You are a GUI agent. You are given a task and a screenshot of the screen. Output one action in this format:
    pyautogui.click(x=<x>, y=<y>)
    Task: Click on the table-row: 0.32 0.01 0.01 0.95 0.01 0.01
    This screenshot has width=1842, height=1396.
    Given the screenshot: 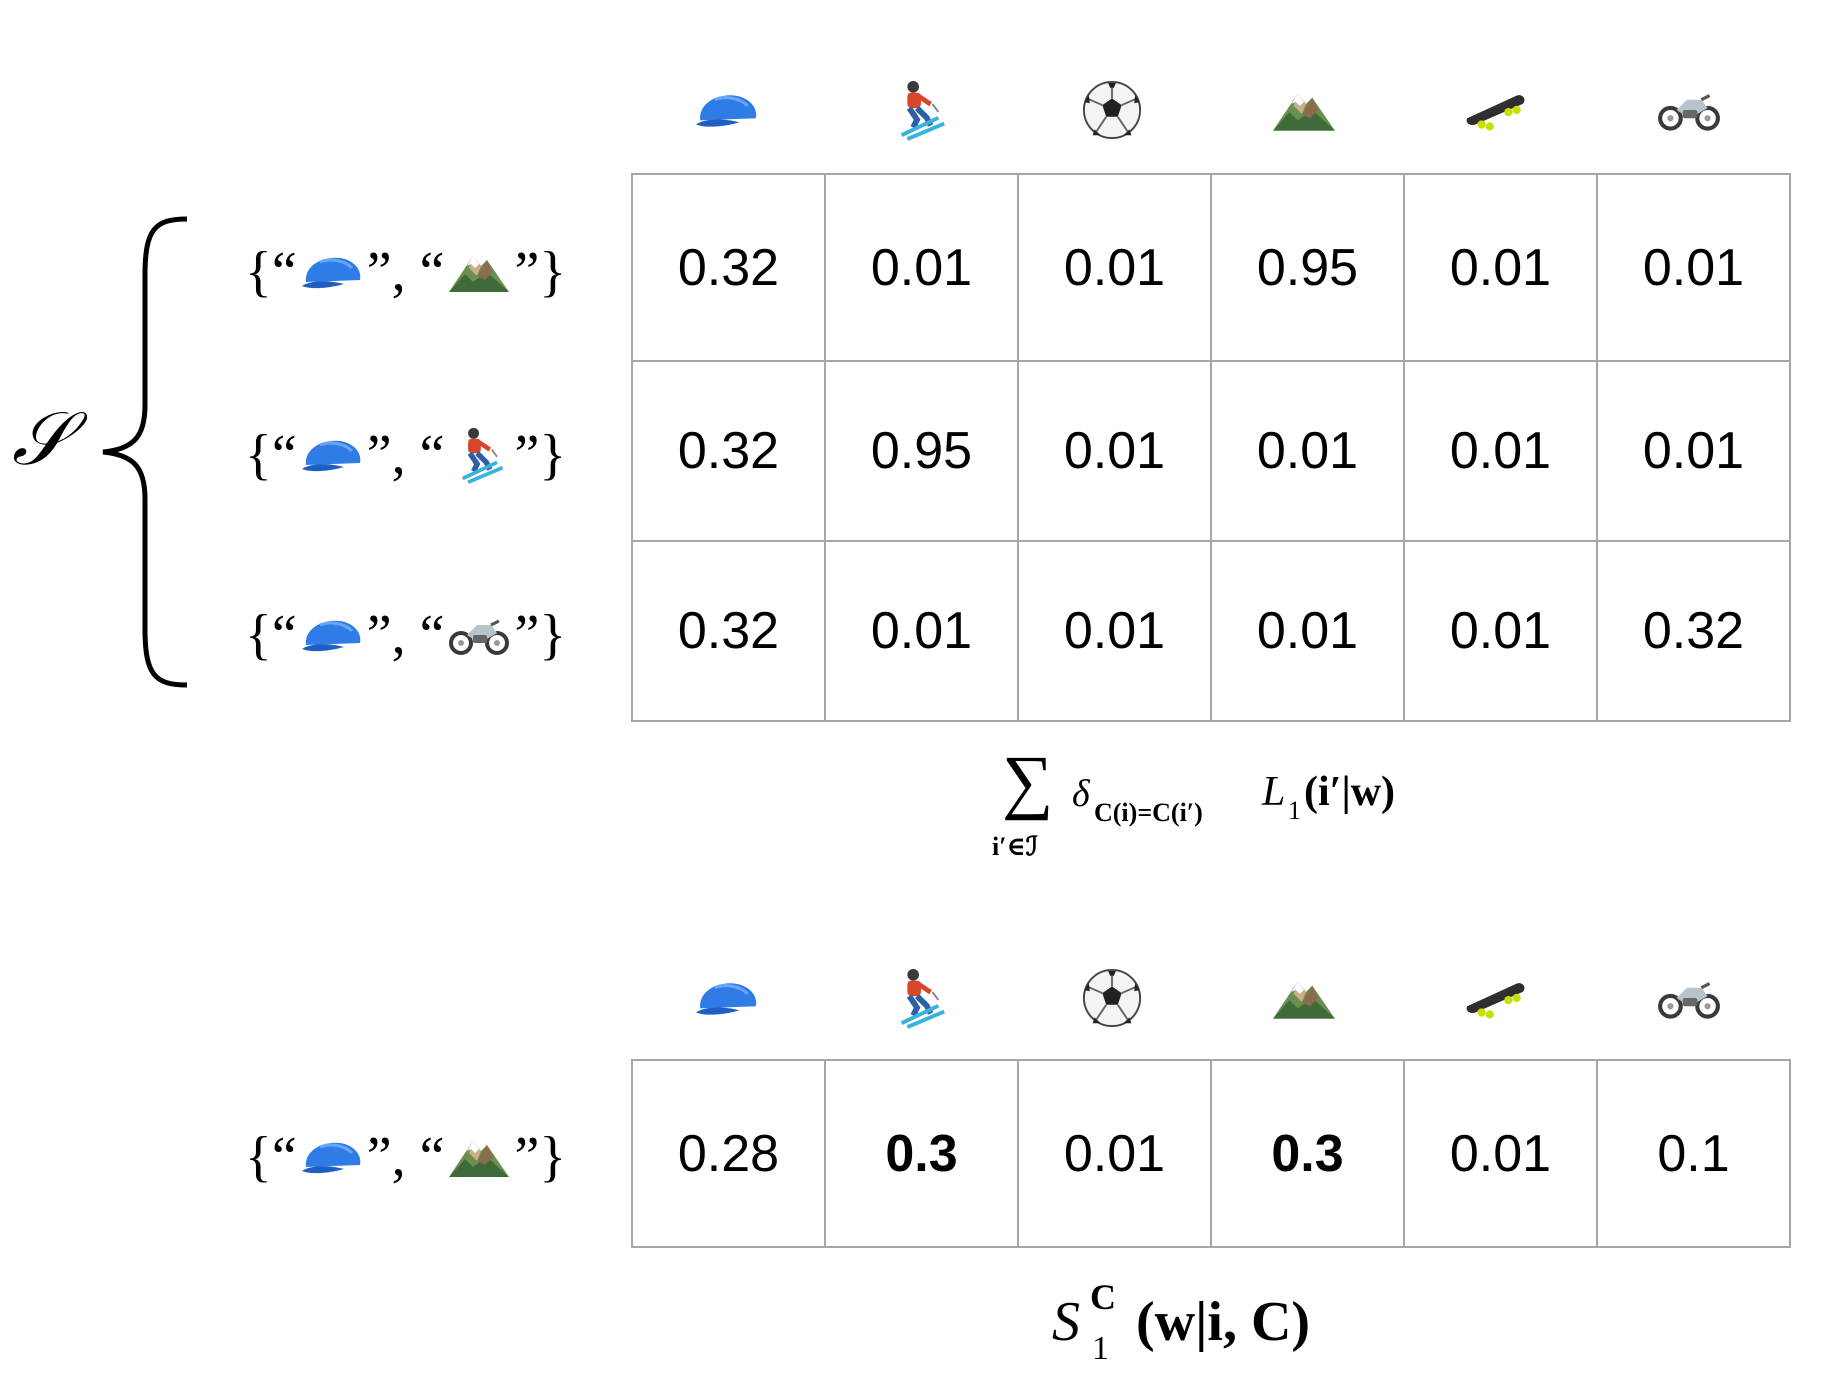 What is the action you would take?
    pyautogui.click(x=1211, y=267)
    